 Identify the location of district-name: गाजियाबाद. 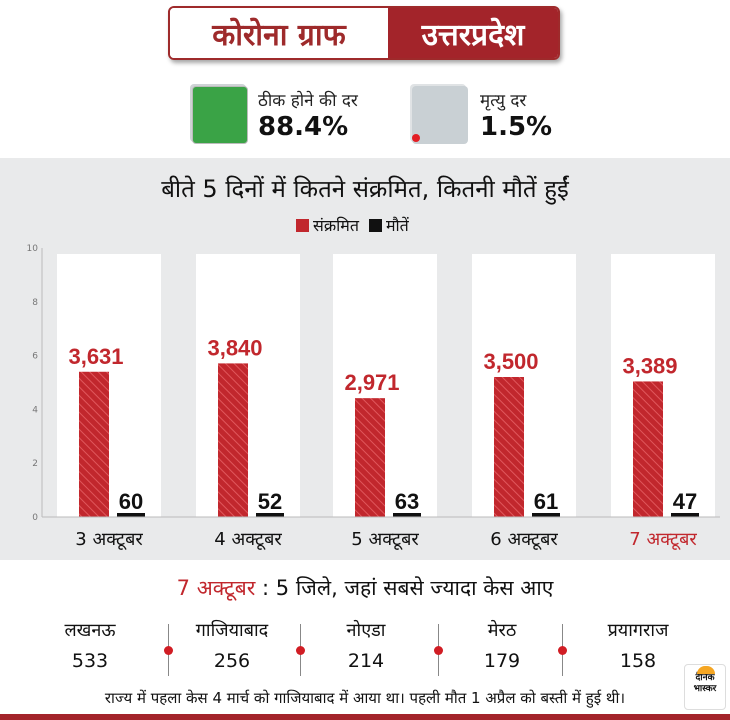
(232, 630).